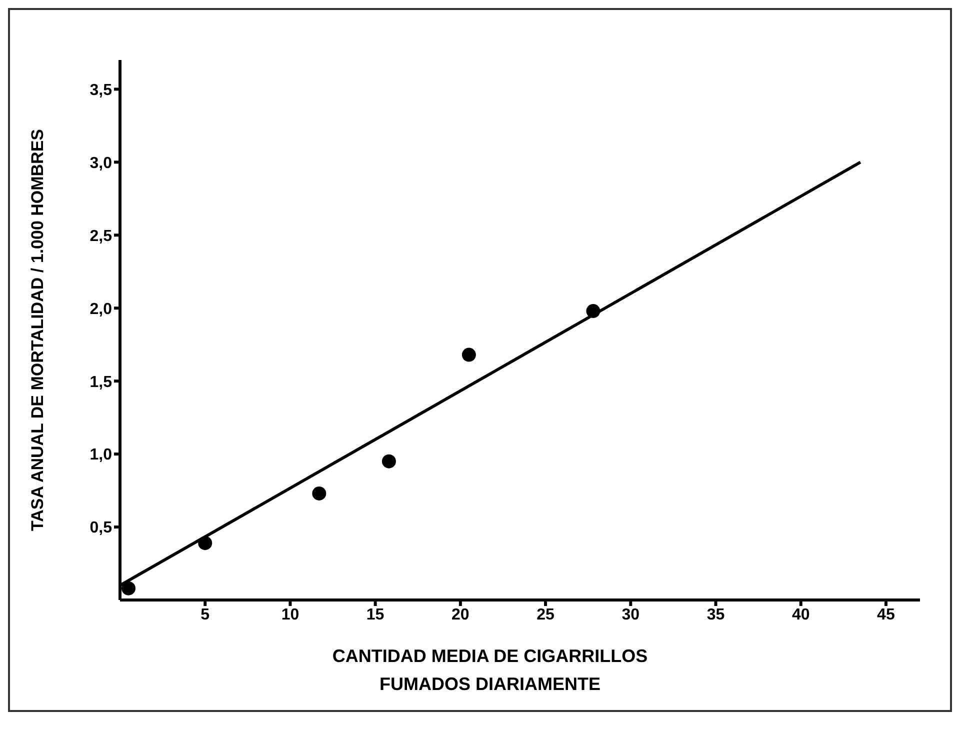  I want to click on y-tick-label: 1,0, so click(101, 455).